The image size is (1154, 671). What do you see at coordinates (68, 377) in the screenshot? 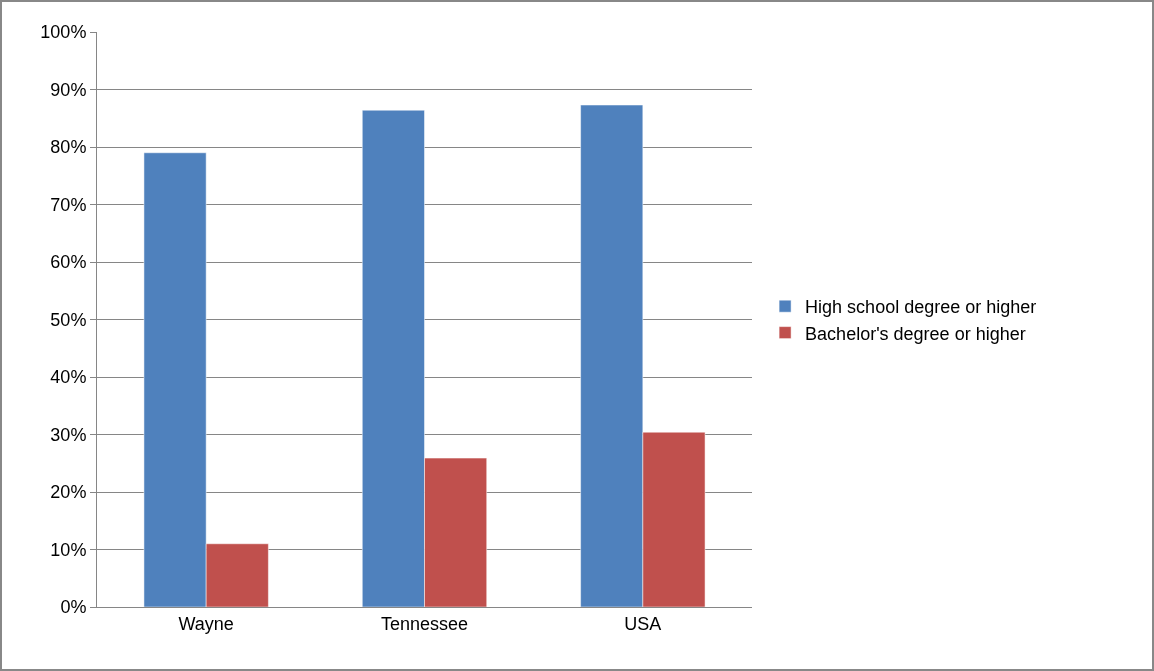
I see `y-tick-label: 40%` at bounding box center [68, 377].